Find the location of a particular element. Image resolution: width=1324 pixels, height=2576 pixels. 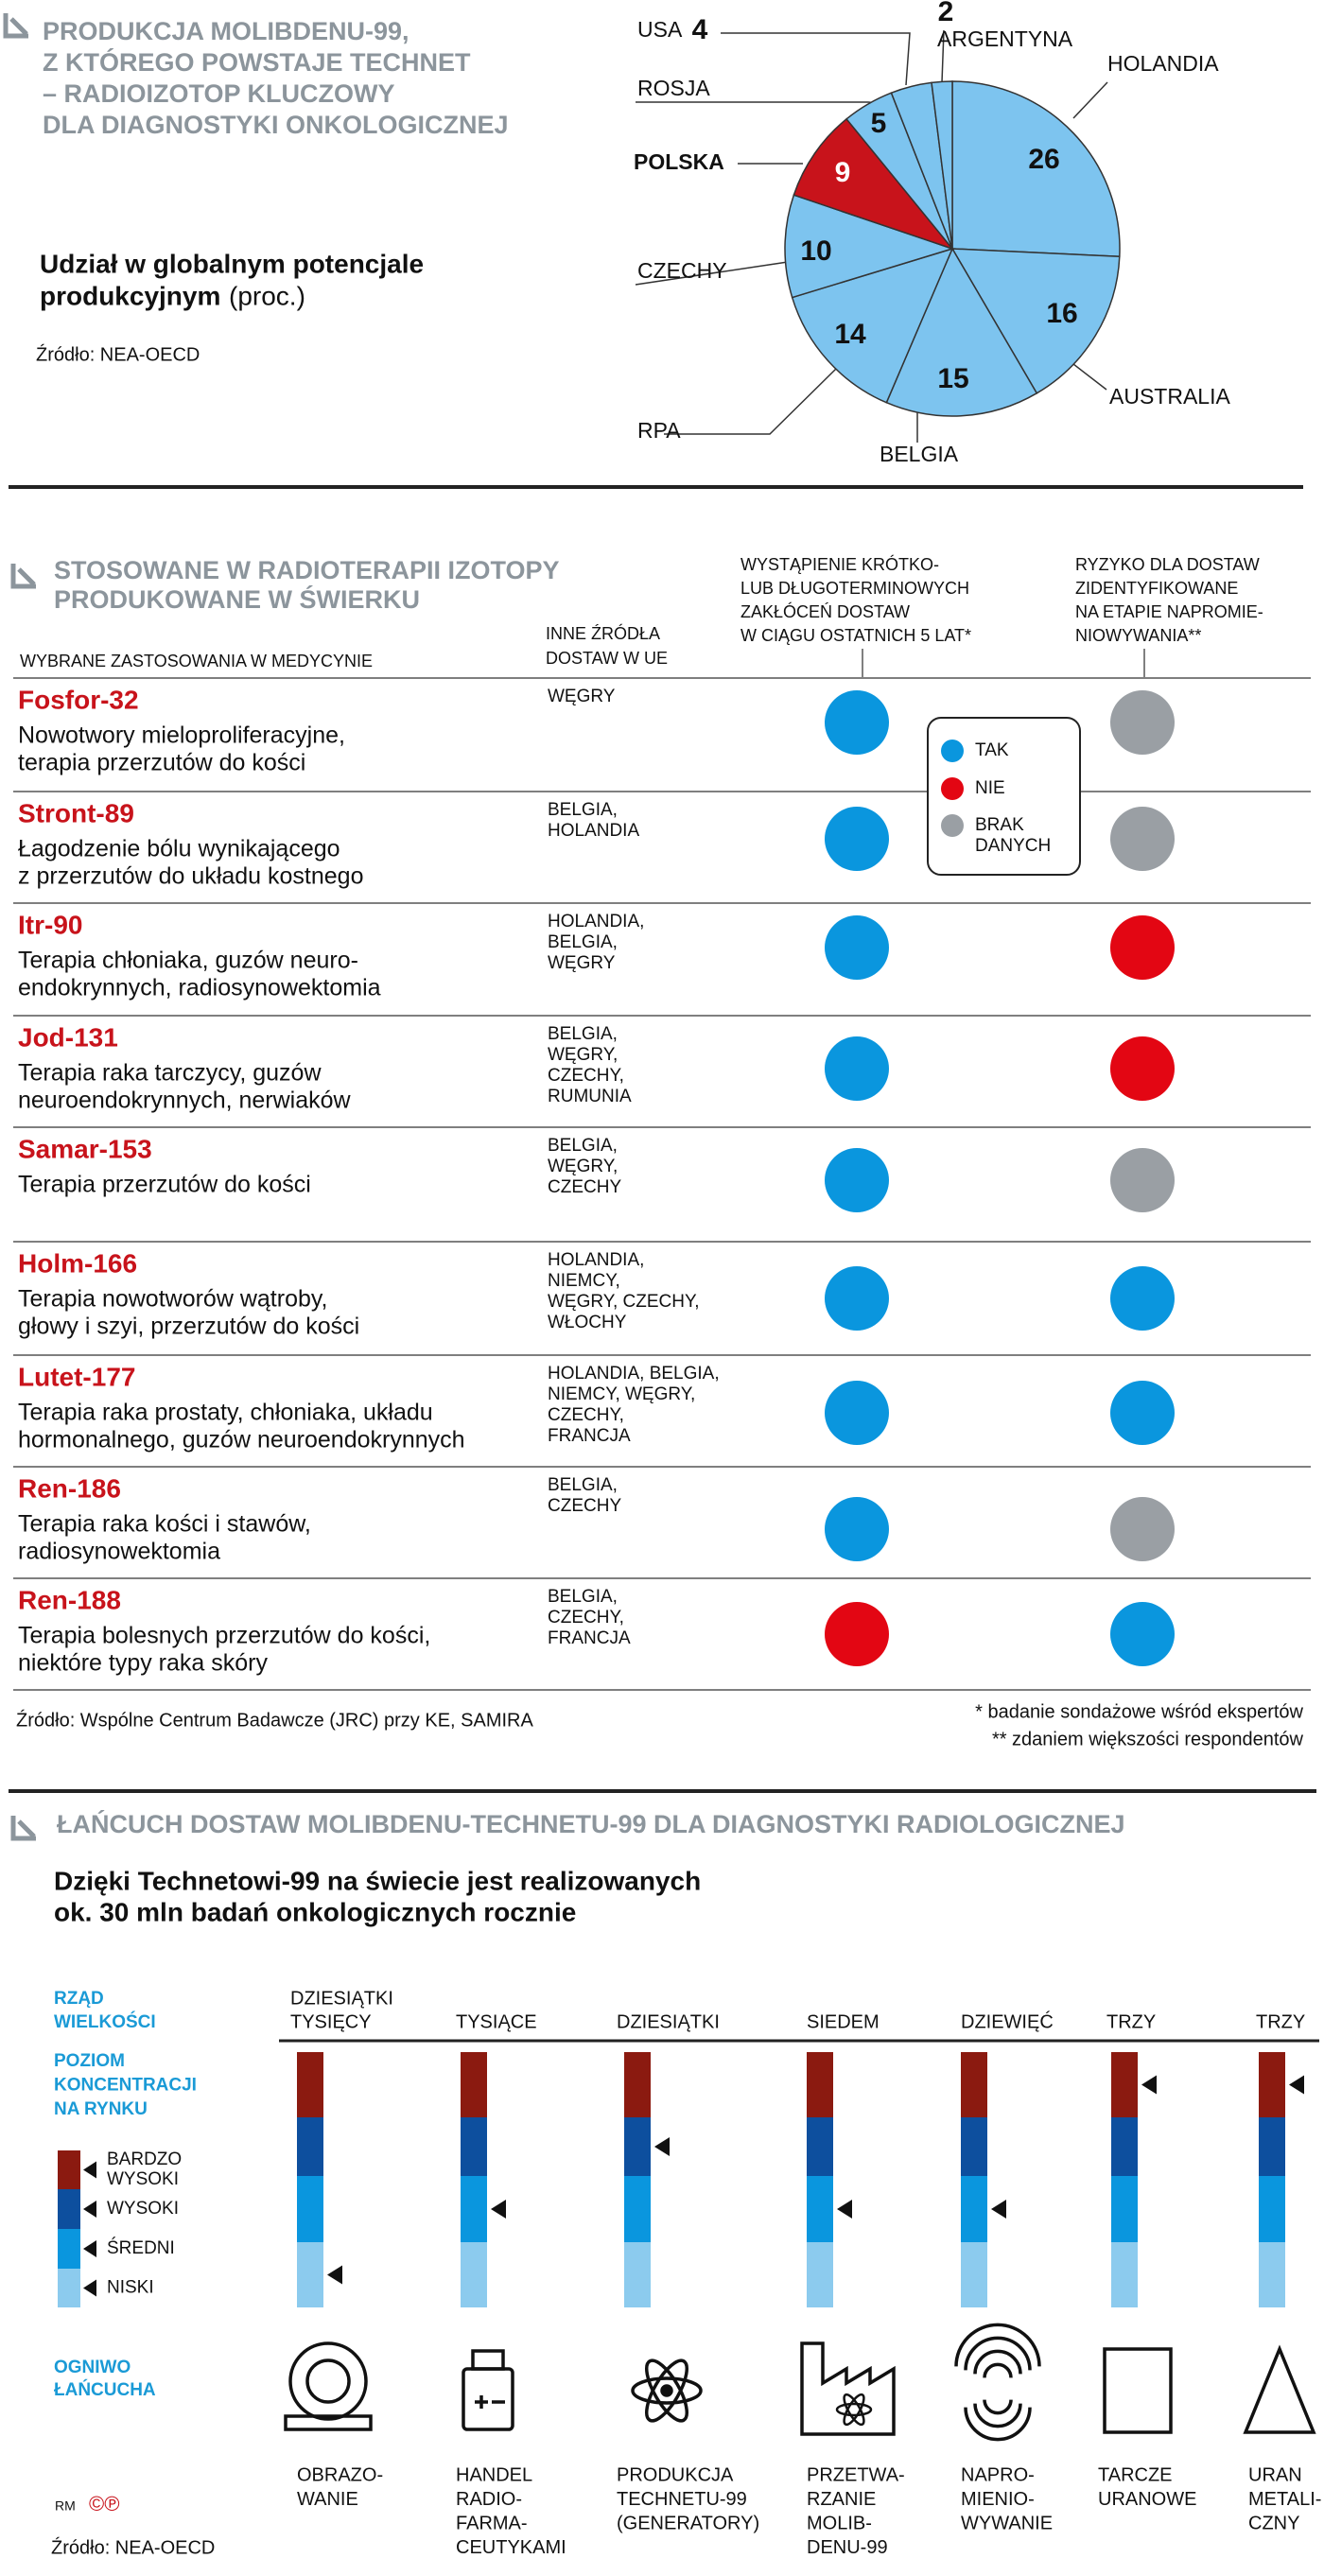

value-label: 9 is located at coordinates (843, 172).